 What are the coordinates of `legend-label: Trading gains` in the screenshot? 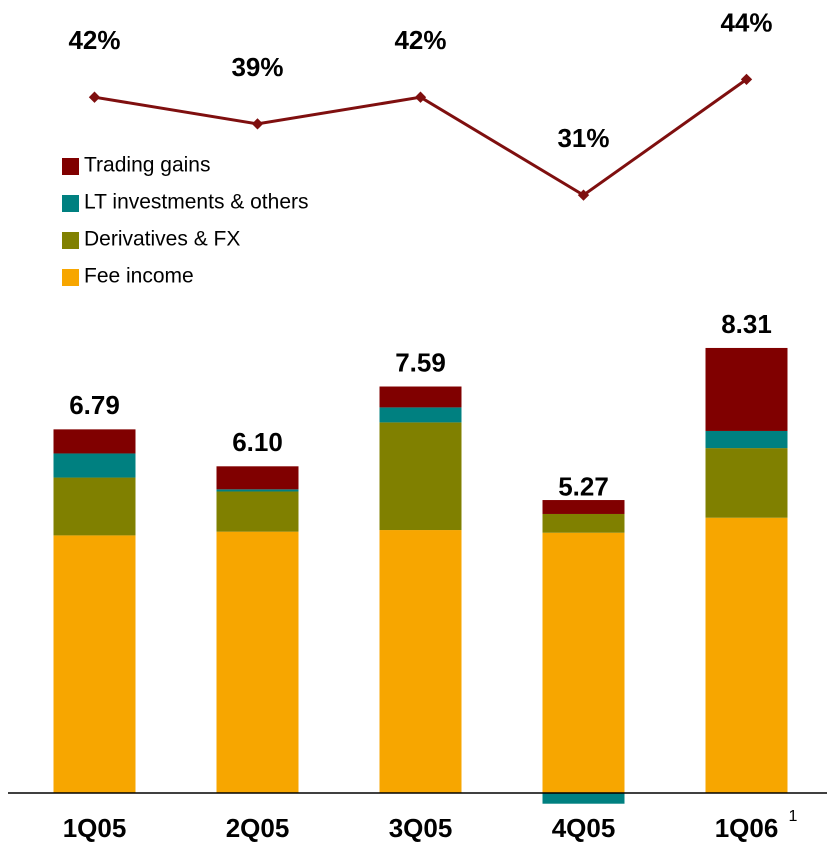 It's located at (147, 165).